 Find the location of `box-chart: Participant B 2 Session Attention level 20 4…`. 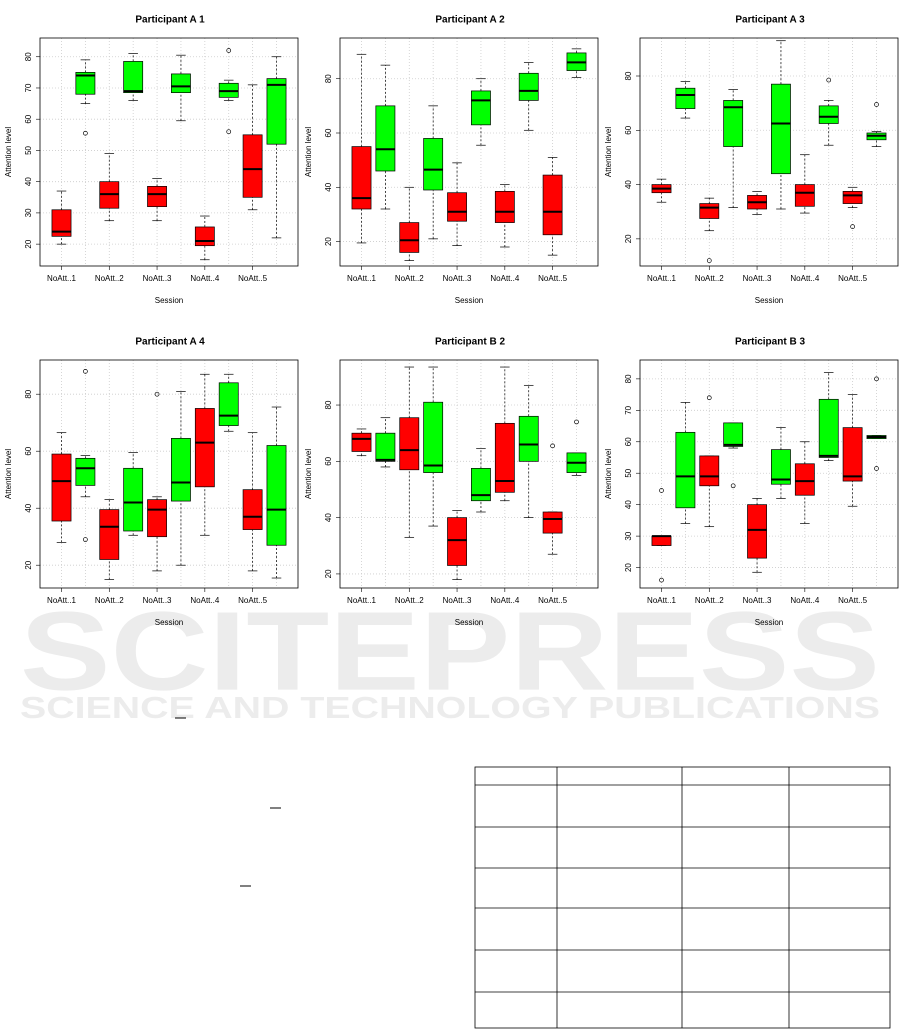

box-chart: Participant B 2 Session Attention level 20 4… is located at coordinates (451, 482).